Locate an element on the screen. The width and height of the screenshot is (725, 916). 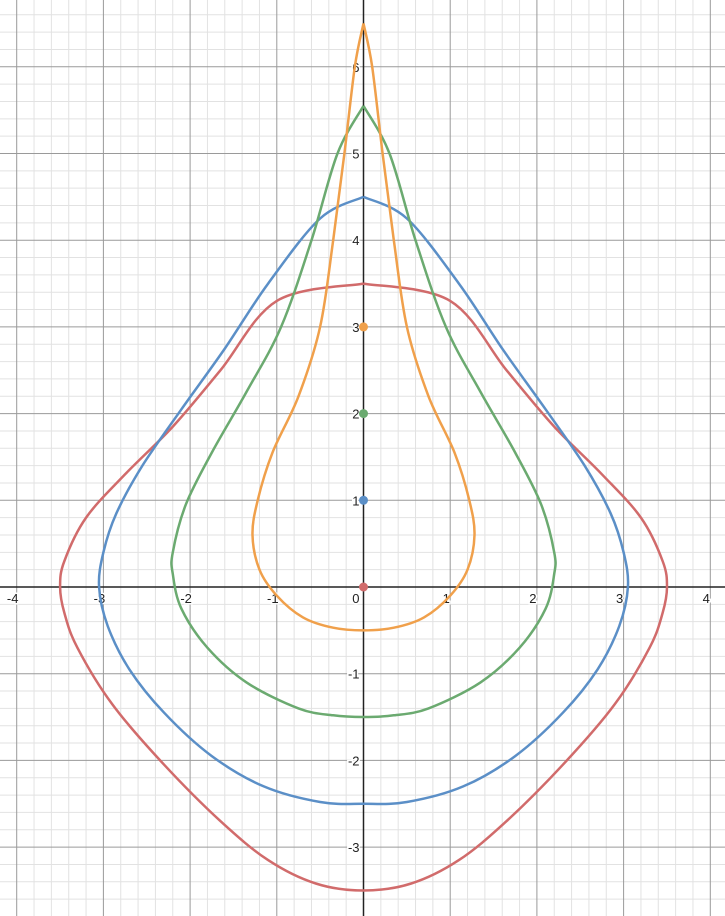
x-tick-label: -4 is located at coordinates (13, 598).